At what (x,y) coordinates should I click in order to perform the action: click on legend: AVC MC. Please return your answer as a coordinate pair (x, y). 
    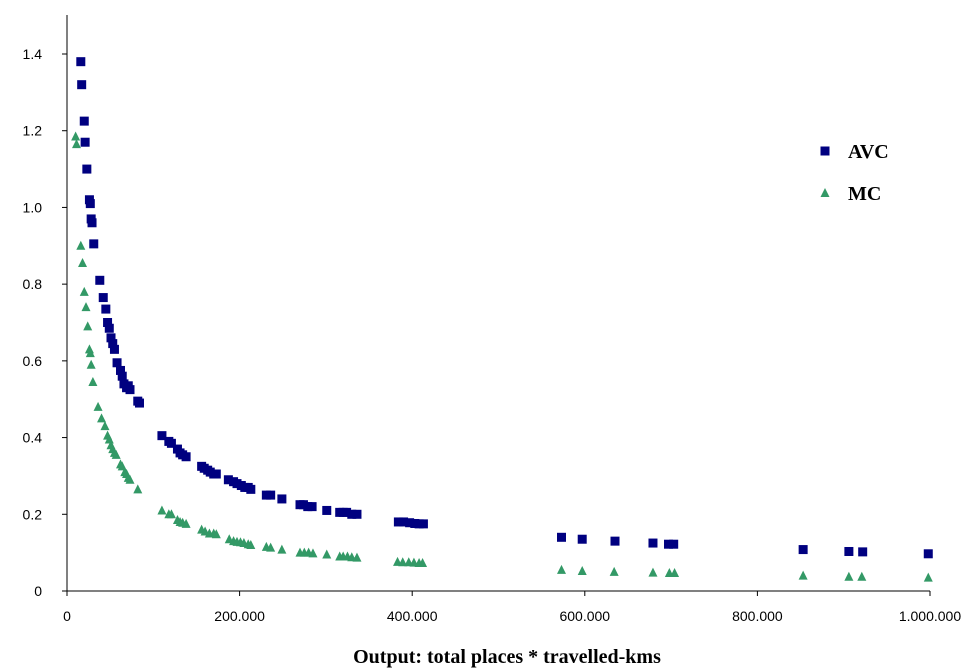
    Looking at the image, I should click on (854, 173).